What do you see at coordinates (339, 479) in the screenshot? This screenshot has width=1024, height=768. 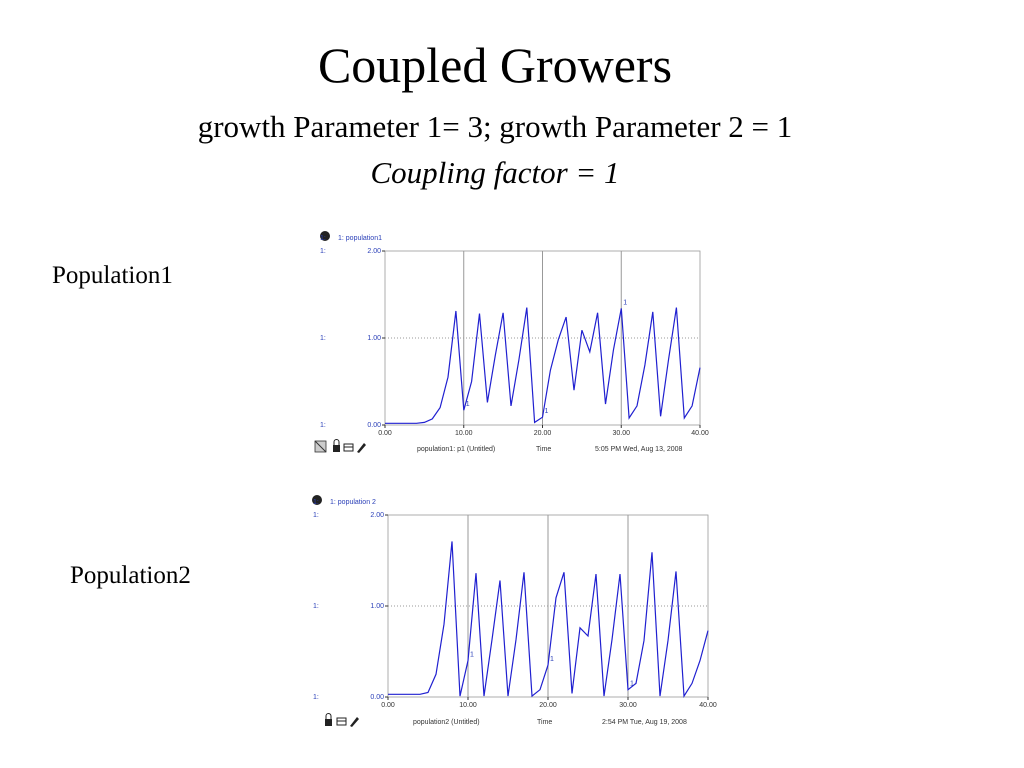 I see `toolbar-icons` at bounding box center [339, 479].